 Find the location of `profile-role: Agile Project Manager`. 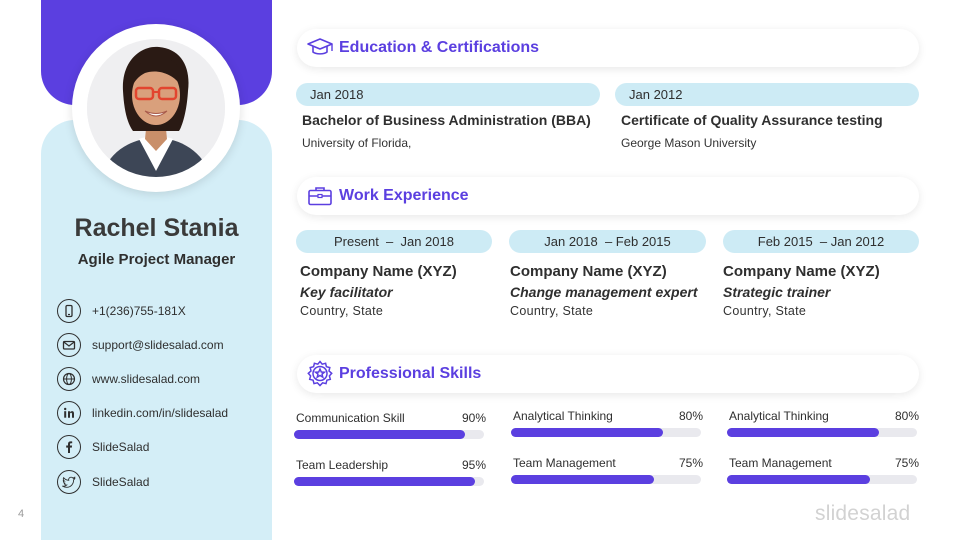

profile-role: Agile Project Manager is located at coordinates (156, 259).